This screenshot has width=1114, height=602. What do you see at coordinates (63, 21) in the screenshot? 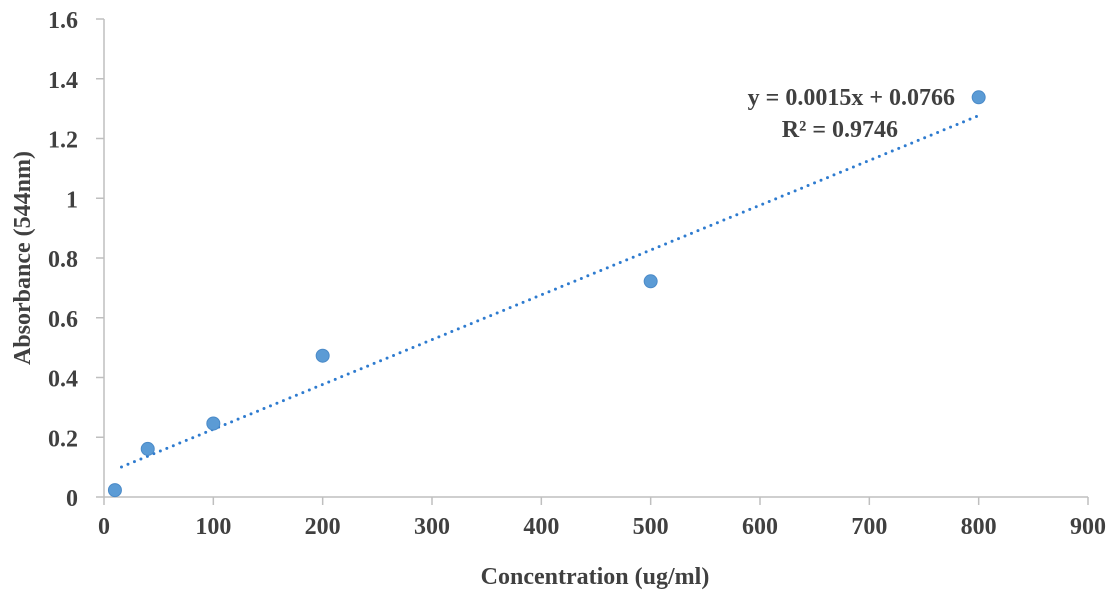
I see `y-tick-label: 1.6` at bounding box center [63, 21].